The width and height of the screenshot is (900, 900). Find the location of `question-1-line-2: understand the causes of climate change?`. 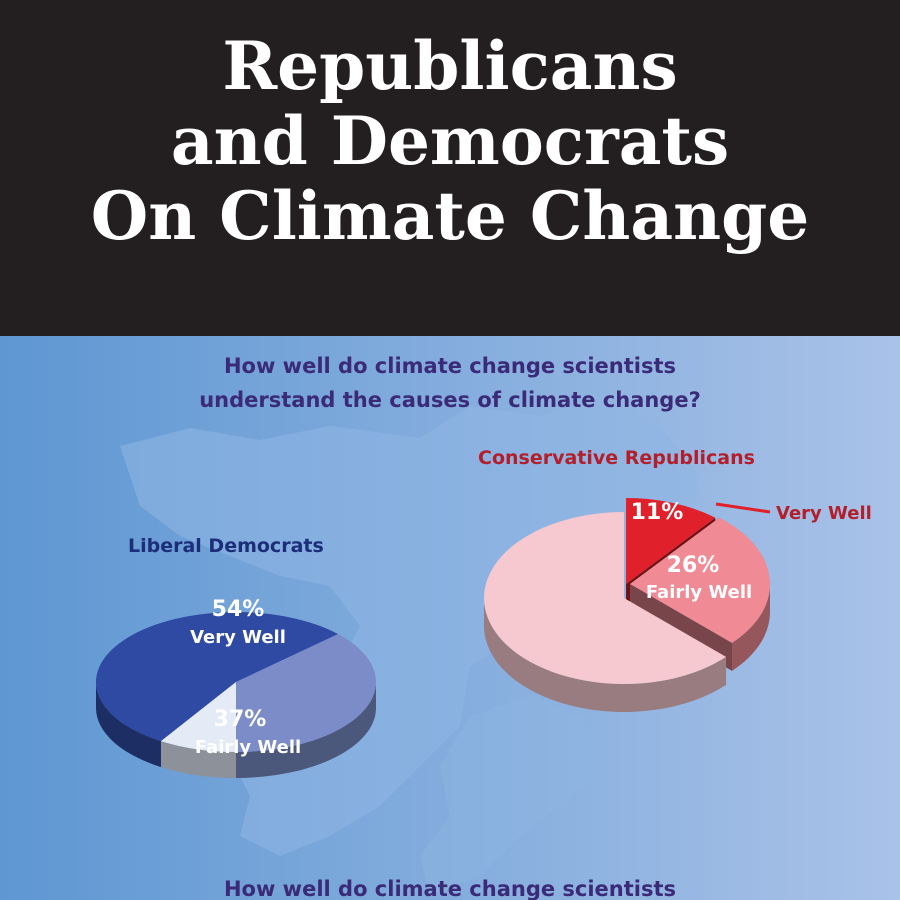

question-1-line-2: understand the causes of climate change? is located at coordinates (450, 400).